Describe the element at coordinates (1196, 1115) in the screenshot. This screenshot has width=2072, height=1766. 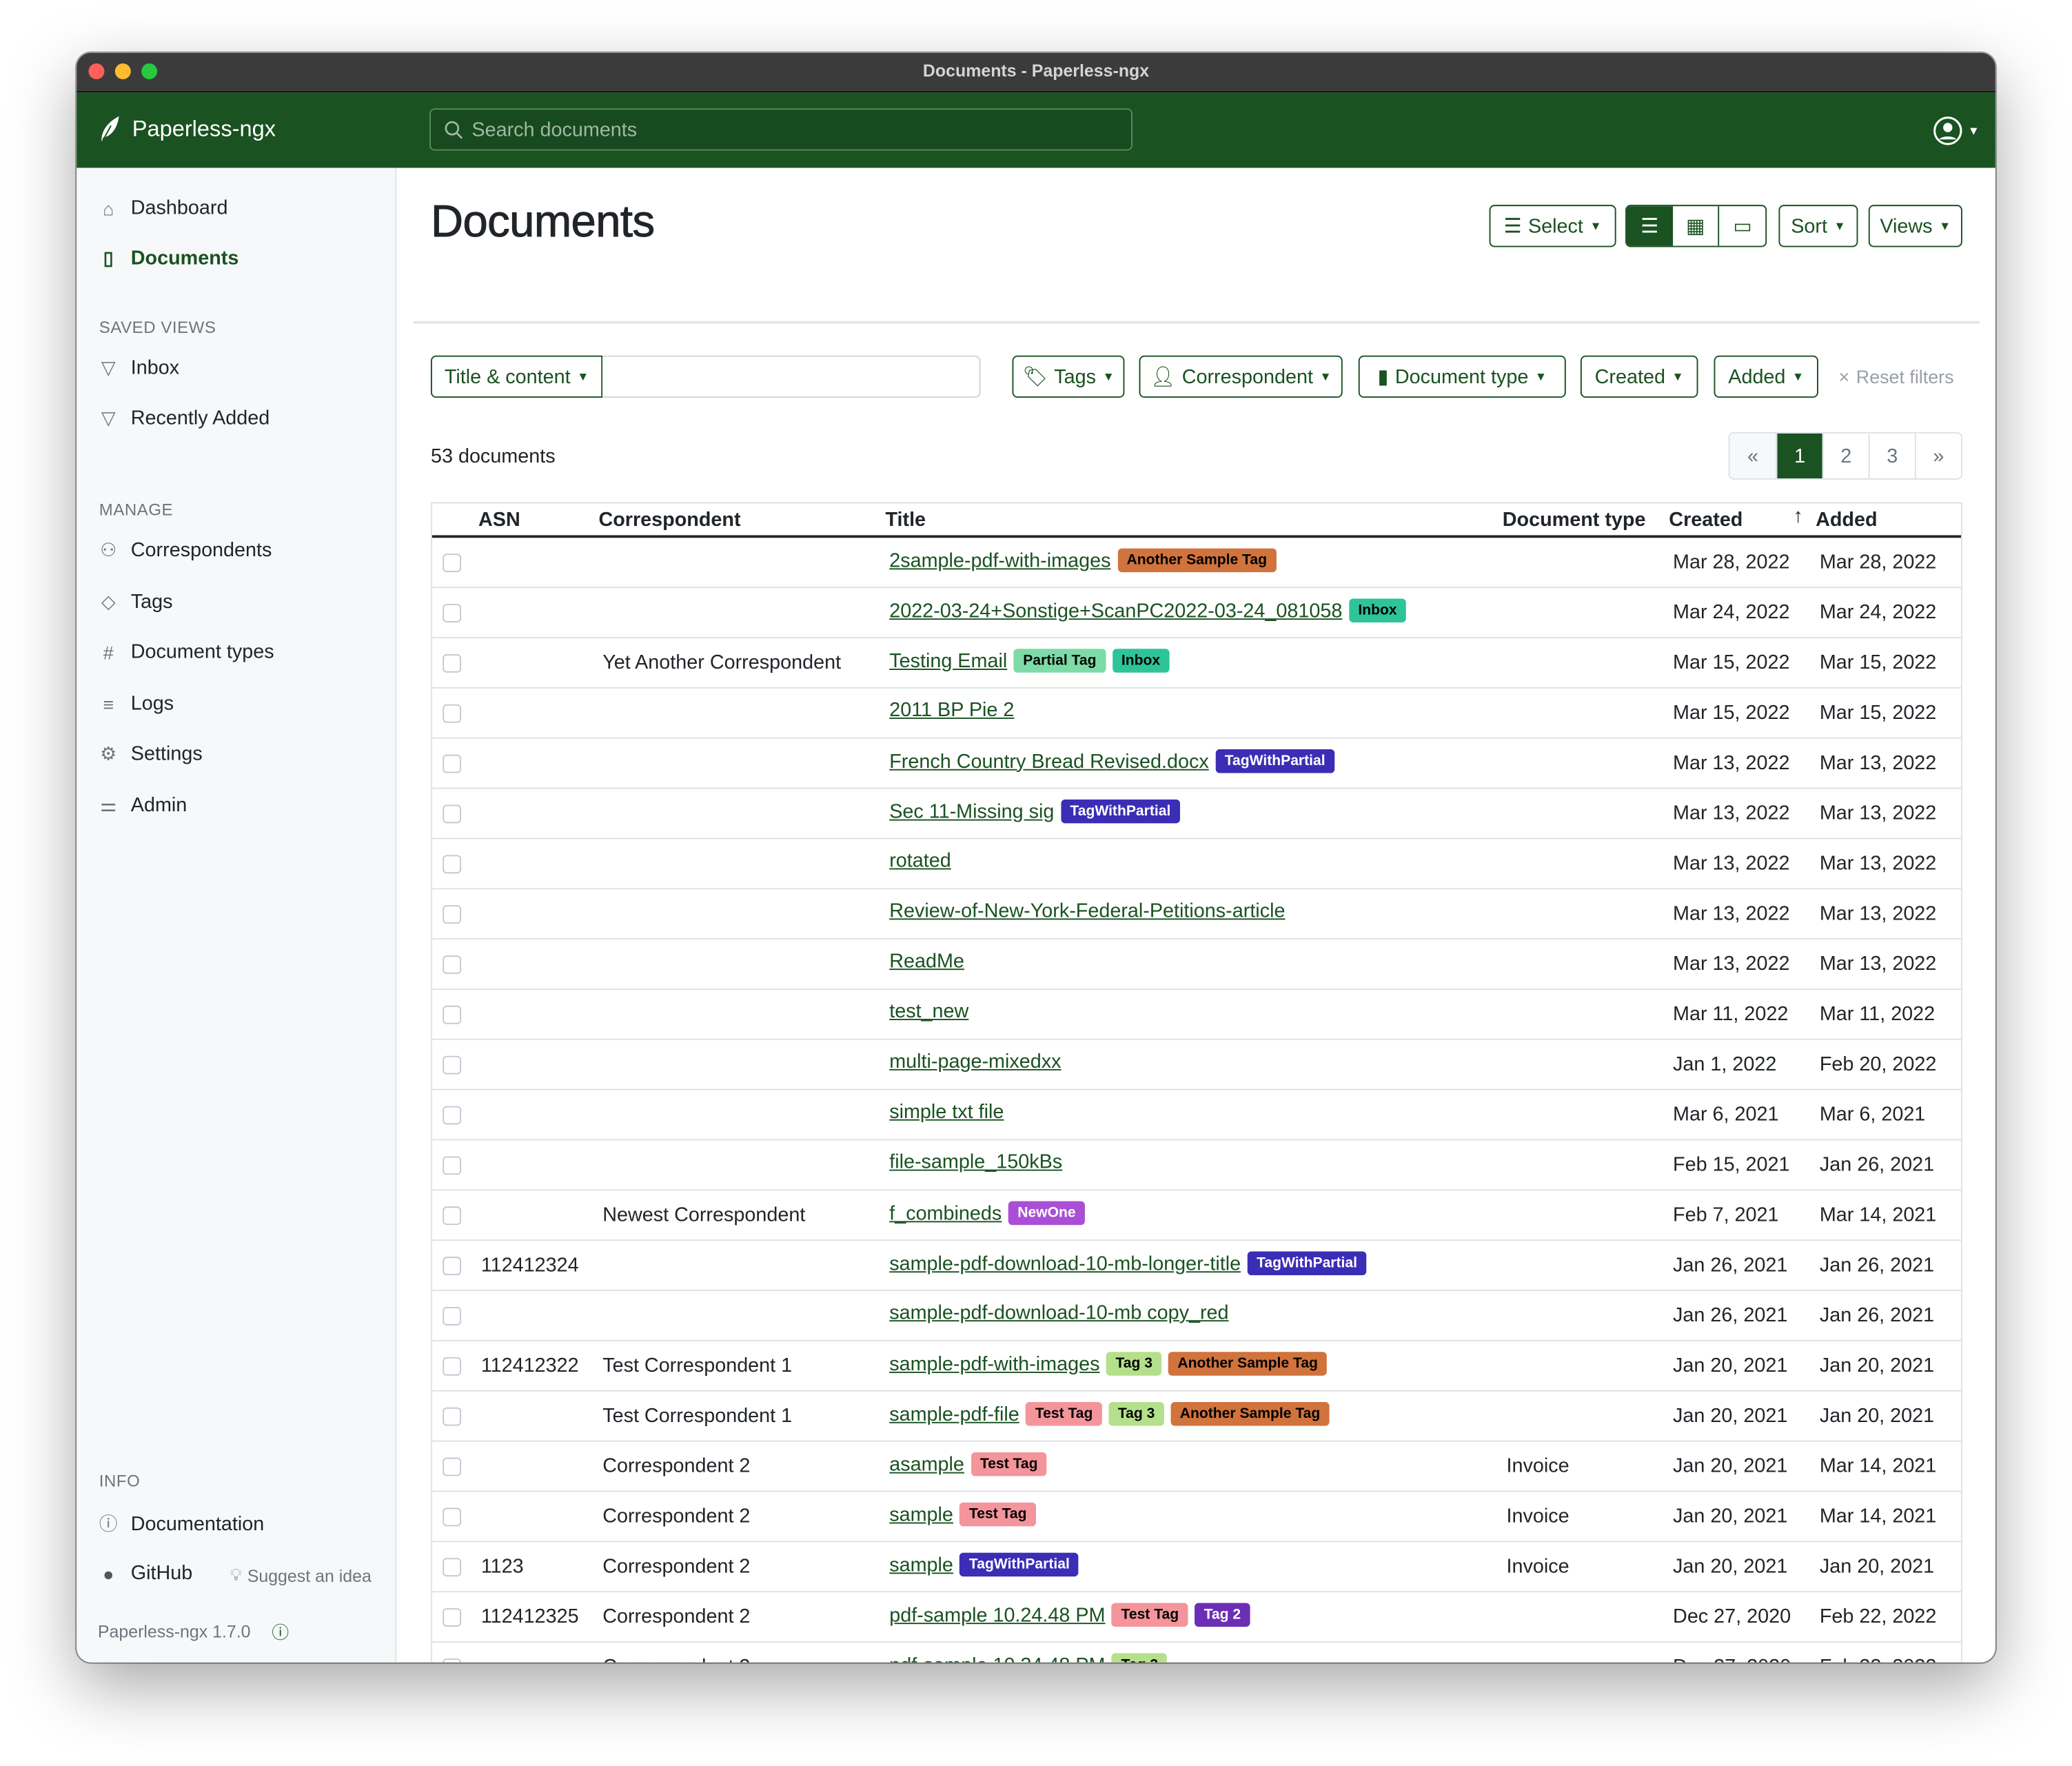
I see `table-row: simple txt file Mar 6, 2021 Mar 6, 2021` at that location.